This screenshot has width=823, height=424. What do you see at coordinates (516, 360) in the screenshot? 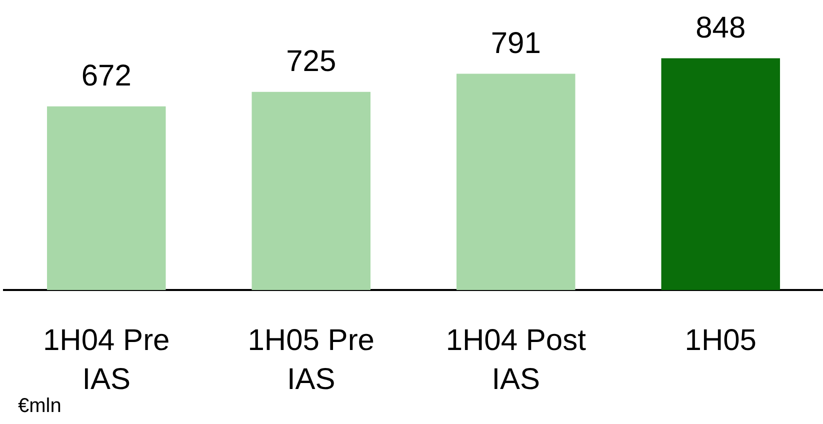
I see `x-tick-label: 1H04 Post IAS` at bounding box center [516, 360].